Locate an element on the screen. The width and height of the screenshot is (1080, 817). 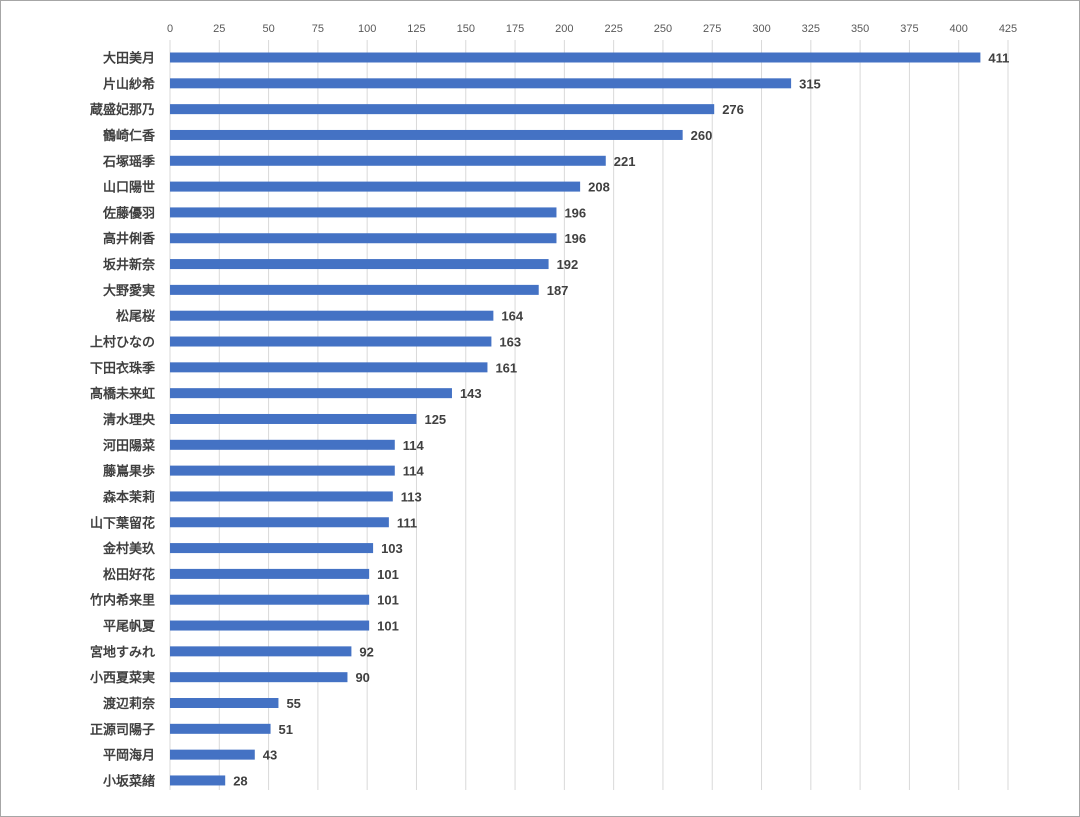
category-label: 松田好花 is located at coordinates (129, 575).